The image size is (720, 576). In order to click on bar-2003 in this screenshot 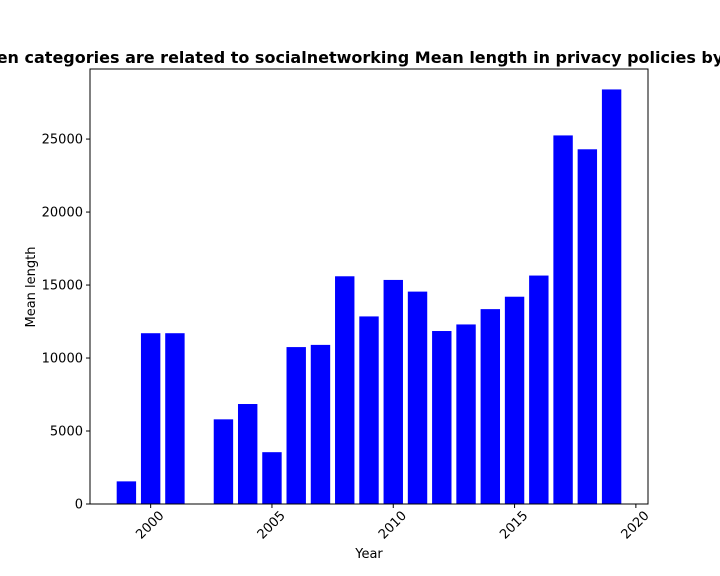, I will do `click(223, 461)`.